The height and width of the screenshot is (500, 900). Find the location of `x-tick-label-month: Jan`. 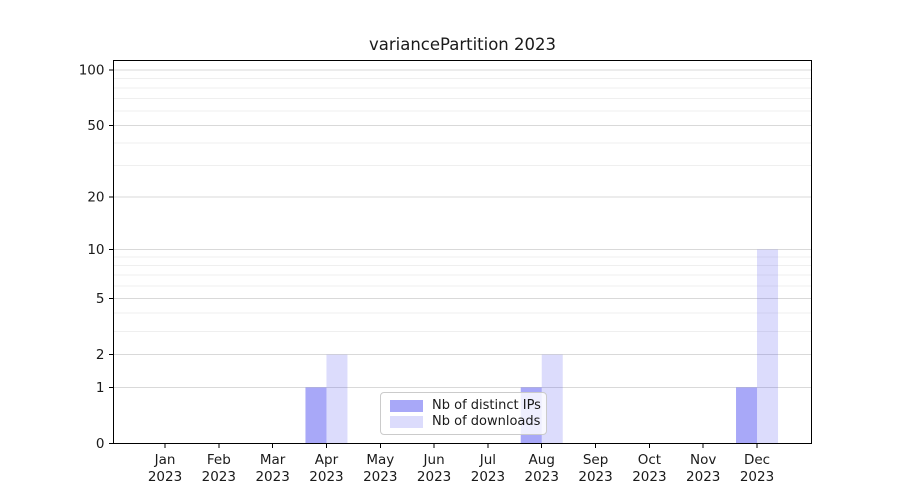

x-tick-label-month: Jan is located at coordinates (165, 460).